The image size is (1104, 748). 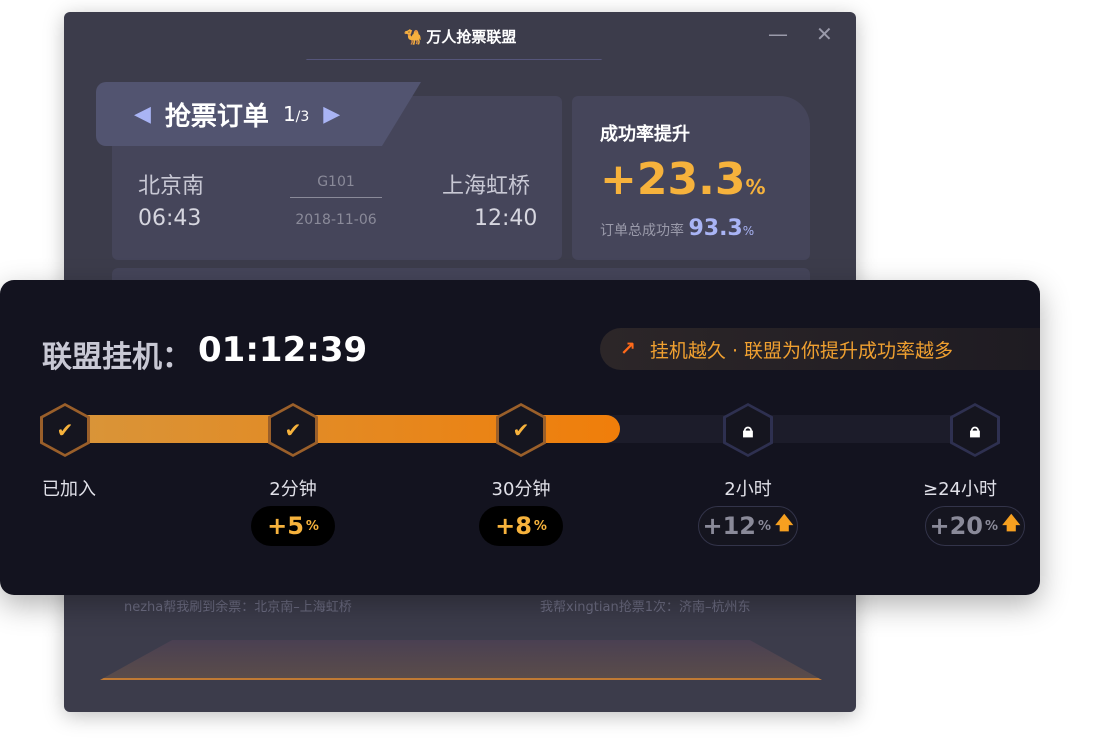 I want to click on hang-tip-text: 挂机越久 · 联盟为你提升成功率越多, so click(x=801, y=350).